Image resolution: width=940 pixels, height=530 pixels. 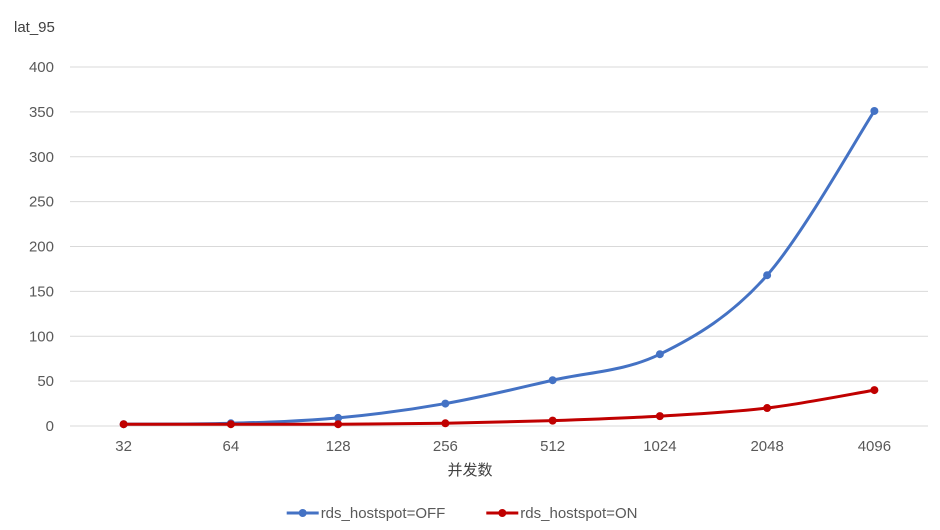 I want to click on legend-item-0: rds_hostspot=OFF, so click(x=366, y=513).